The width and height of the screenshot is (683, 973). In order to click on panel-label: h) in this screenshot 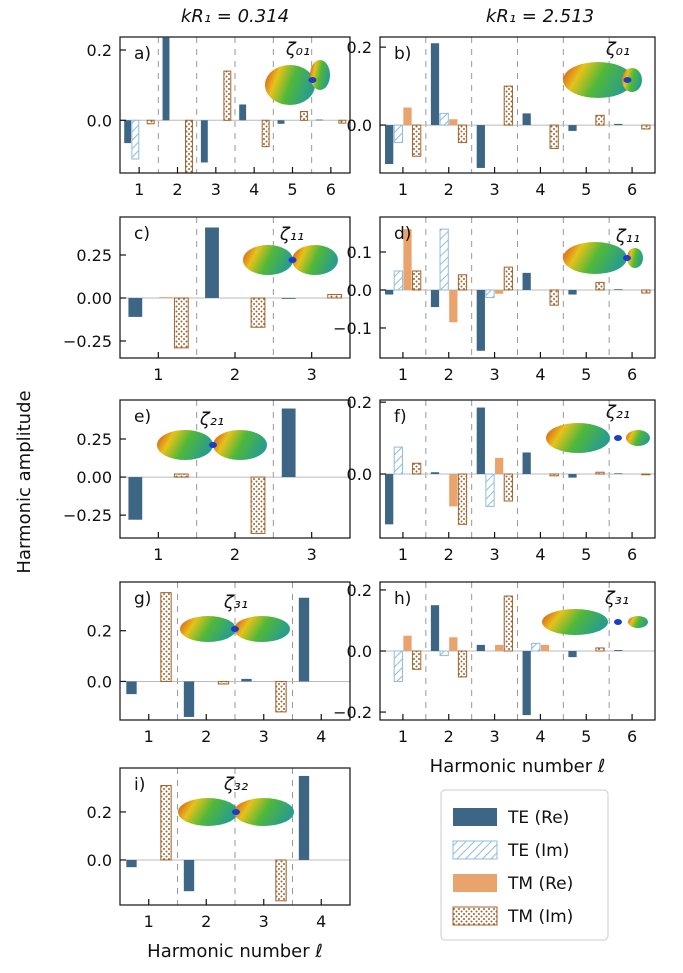, I will do `click(402, 599)`.